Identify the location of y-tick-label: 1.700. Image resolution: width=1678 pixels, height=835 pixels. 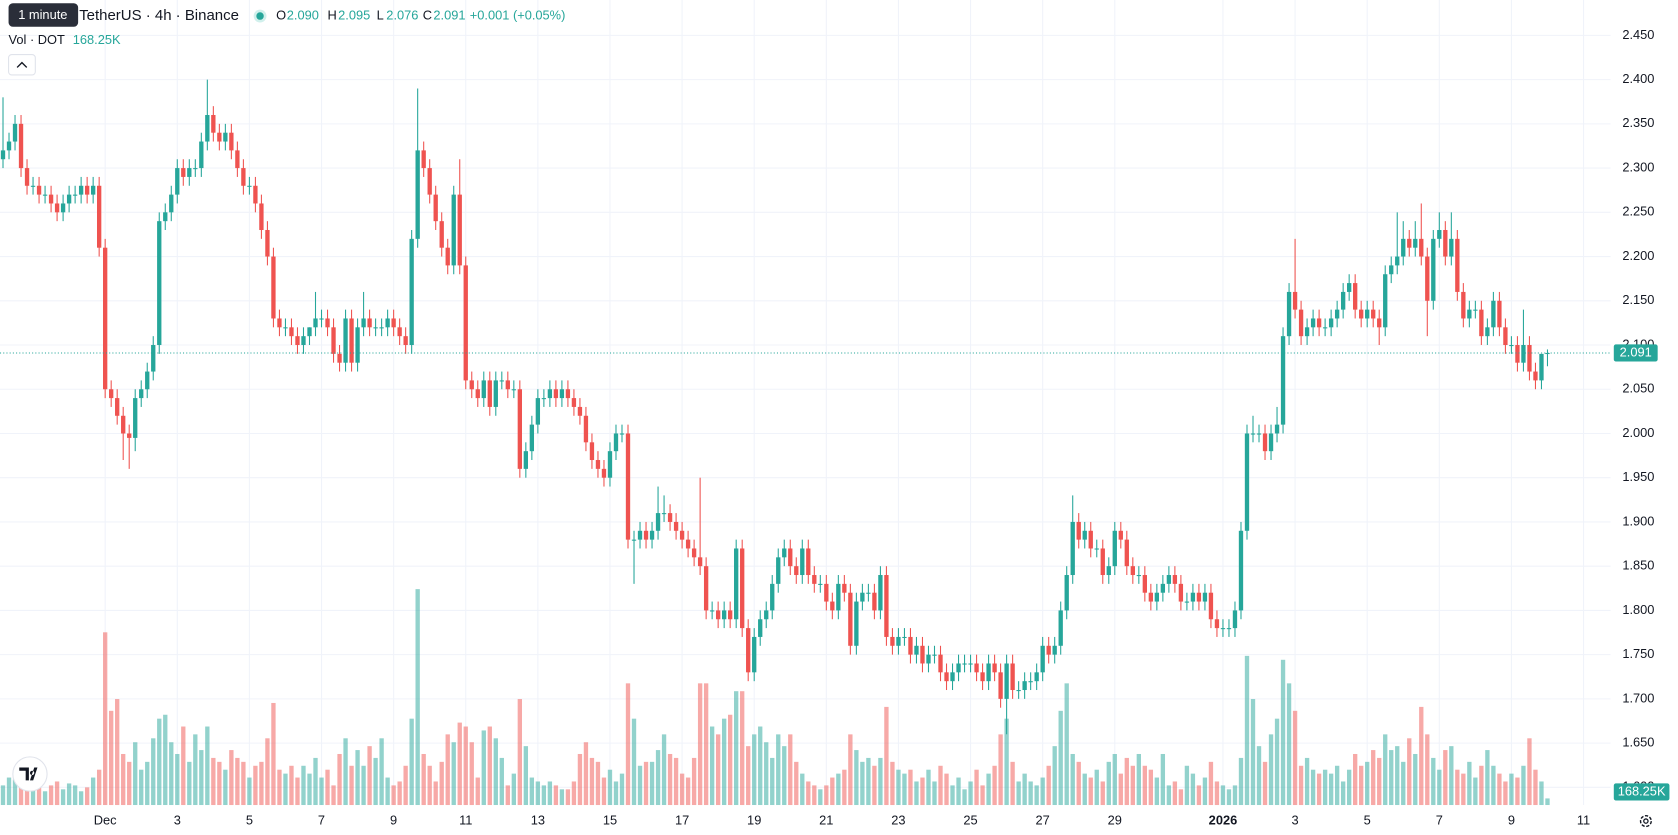
(1638, 697).